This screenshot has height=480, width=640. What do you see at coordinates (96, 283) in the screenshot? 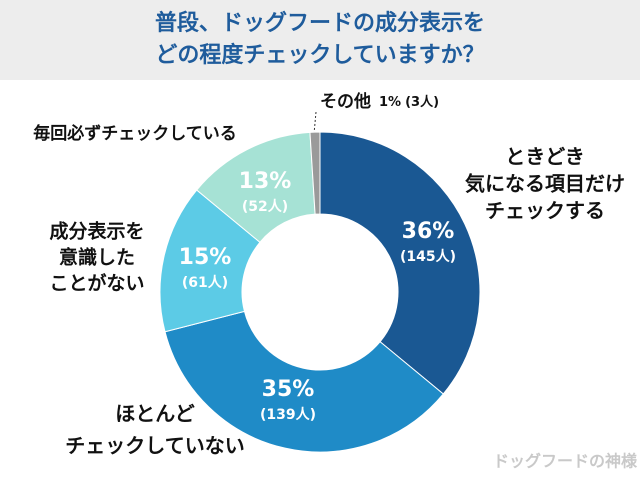
I see `category-label: ことがない` at bounding box center [96, 283].